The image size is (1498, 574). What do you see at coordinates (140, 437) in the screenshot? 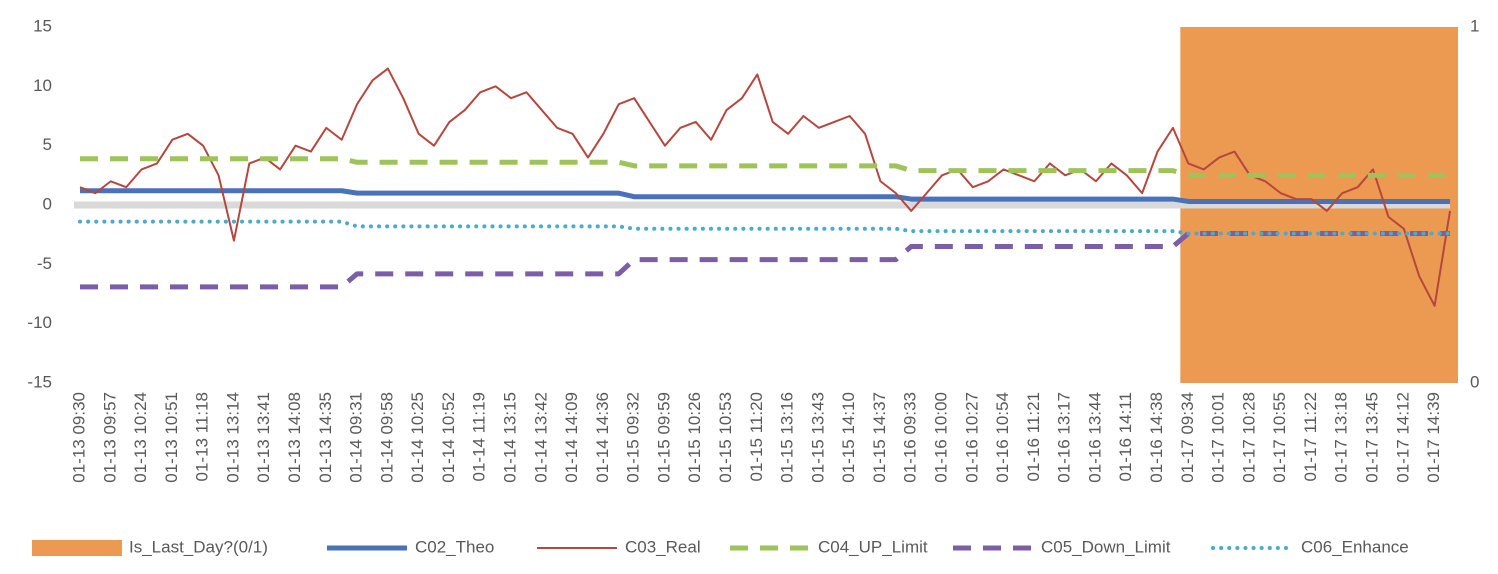
I see `x-tick-label: 01-13 10:24` at bounding box center [140, 437].